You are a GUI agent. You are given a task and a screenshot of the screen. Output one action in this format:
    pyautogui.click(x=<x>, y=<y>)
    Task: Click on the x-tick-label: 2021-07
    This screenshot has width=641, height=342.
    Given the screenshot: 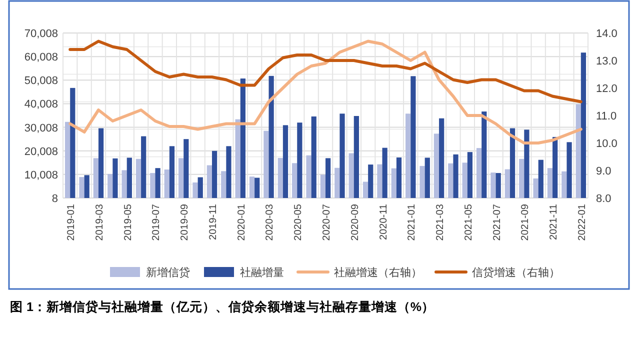 What is the action you would take?
    pyautogui.click(x=497, y=222)
    